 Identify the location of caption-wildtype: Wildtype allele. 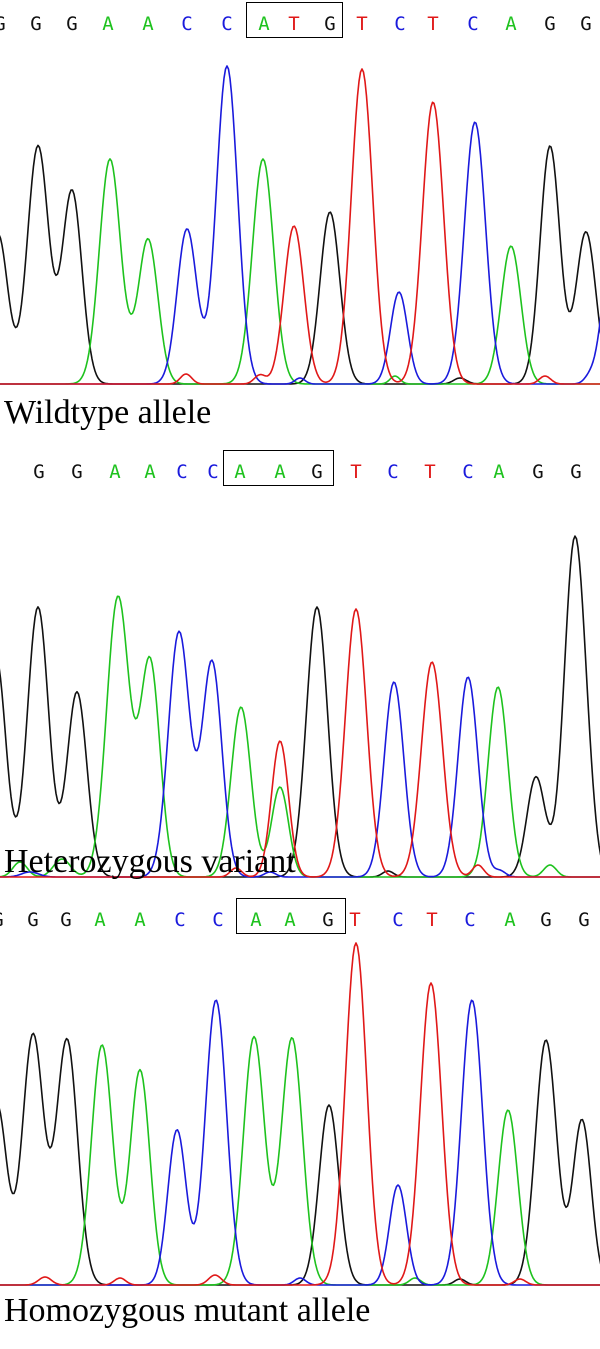
(108, 412).